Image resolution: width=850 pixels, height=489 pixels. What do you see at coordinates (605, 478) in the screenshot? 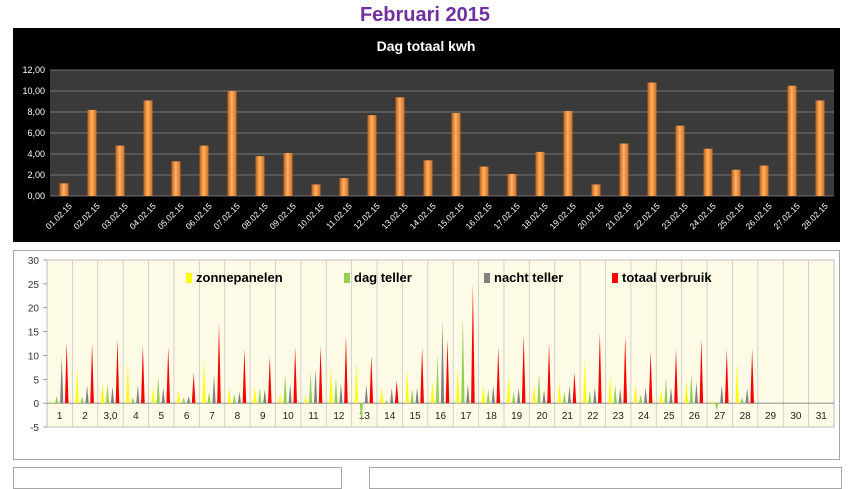
I see `lower-panel-right` at bounding box center [605, 478].